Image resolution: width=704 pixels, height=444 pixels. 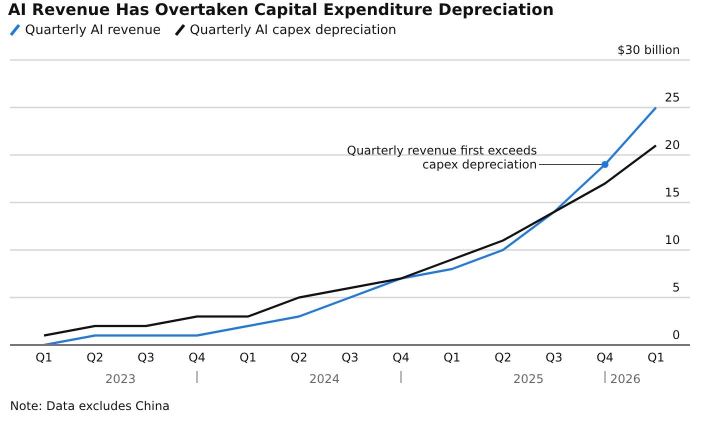 What do you see at coordinates (120, 379) in the screenshot?
I see `text: 2023` at bounding box center [120, 379].